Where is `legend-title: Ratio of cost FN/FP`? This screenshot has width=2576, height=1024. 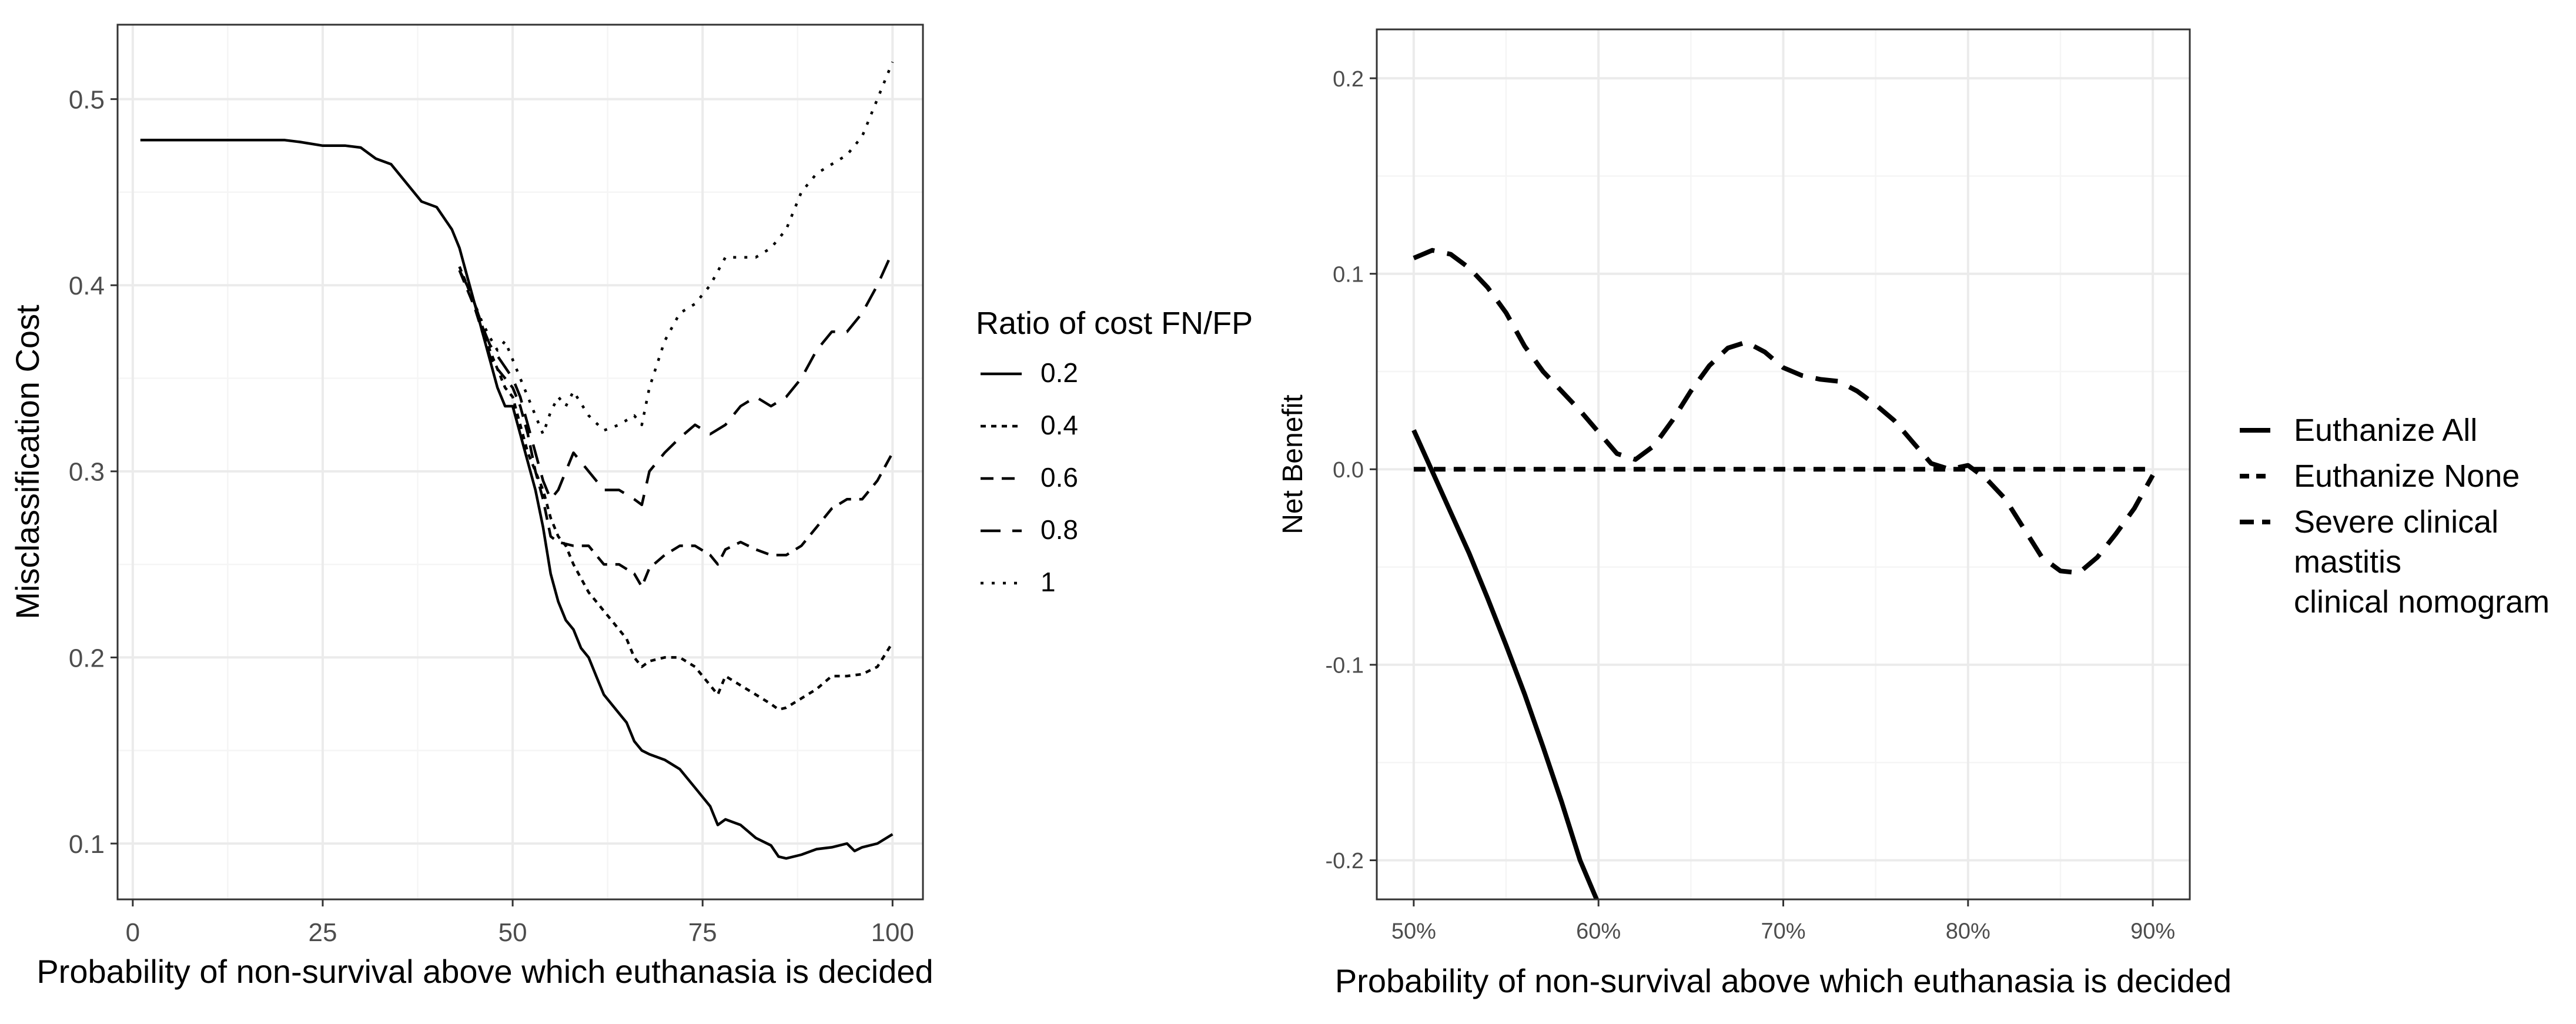 legend-title: Ratio of cost FN/FP is located at coordinates (1114, 323).